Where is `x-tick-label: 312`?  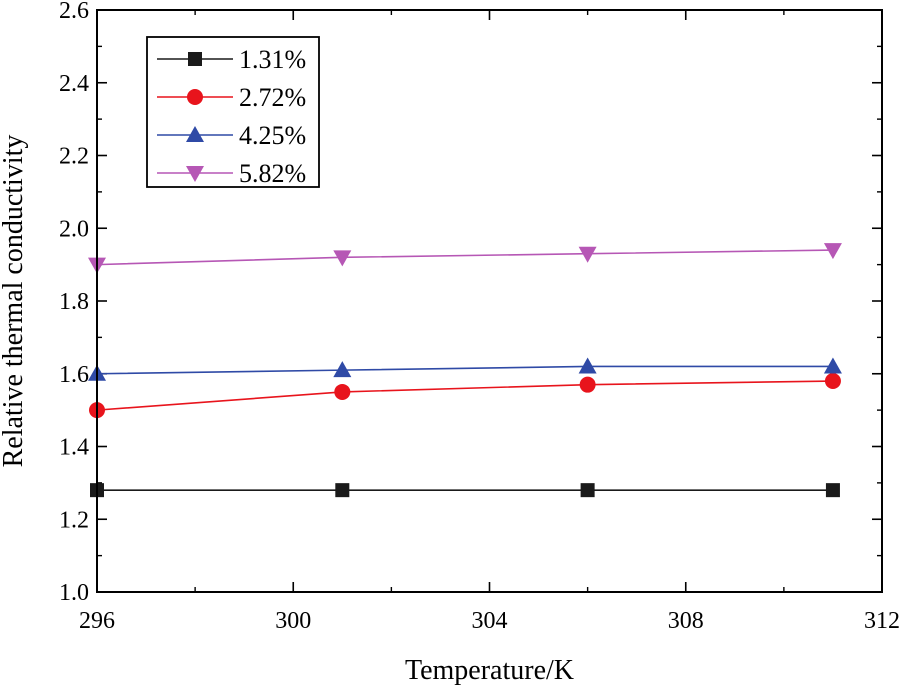 x-tick-label: 312 is located at coordinates (882, 621).